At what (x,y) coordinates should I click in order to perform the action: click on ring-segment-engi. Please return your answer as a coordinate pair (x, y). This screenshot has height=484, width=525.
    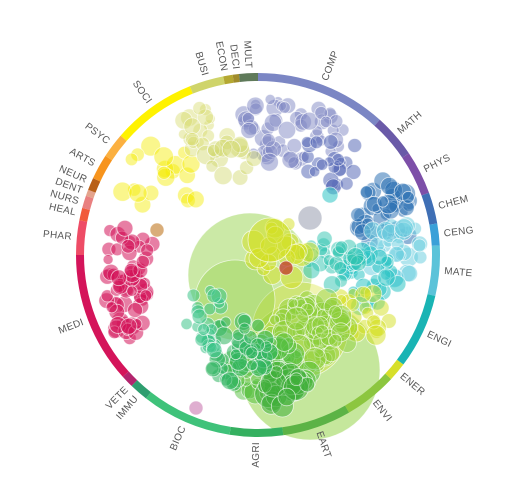
    Looking at the image, I should click on (416, 329).